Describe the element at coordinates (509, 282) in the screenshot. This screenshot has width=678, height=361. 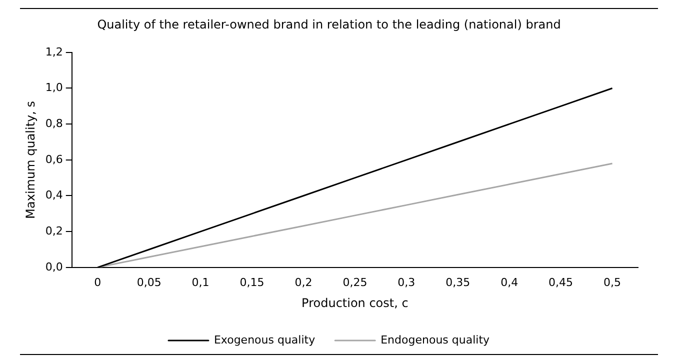
I see `x-tick-label: 0,4` at that location.